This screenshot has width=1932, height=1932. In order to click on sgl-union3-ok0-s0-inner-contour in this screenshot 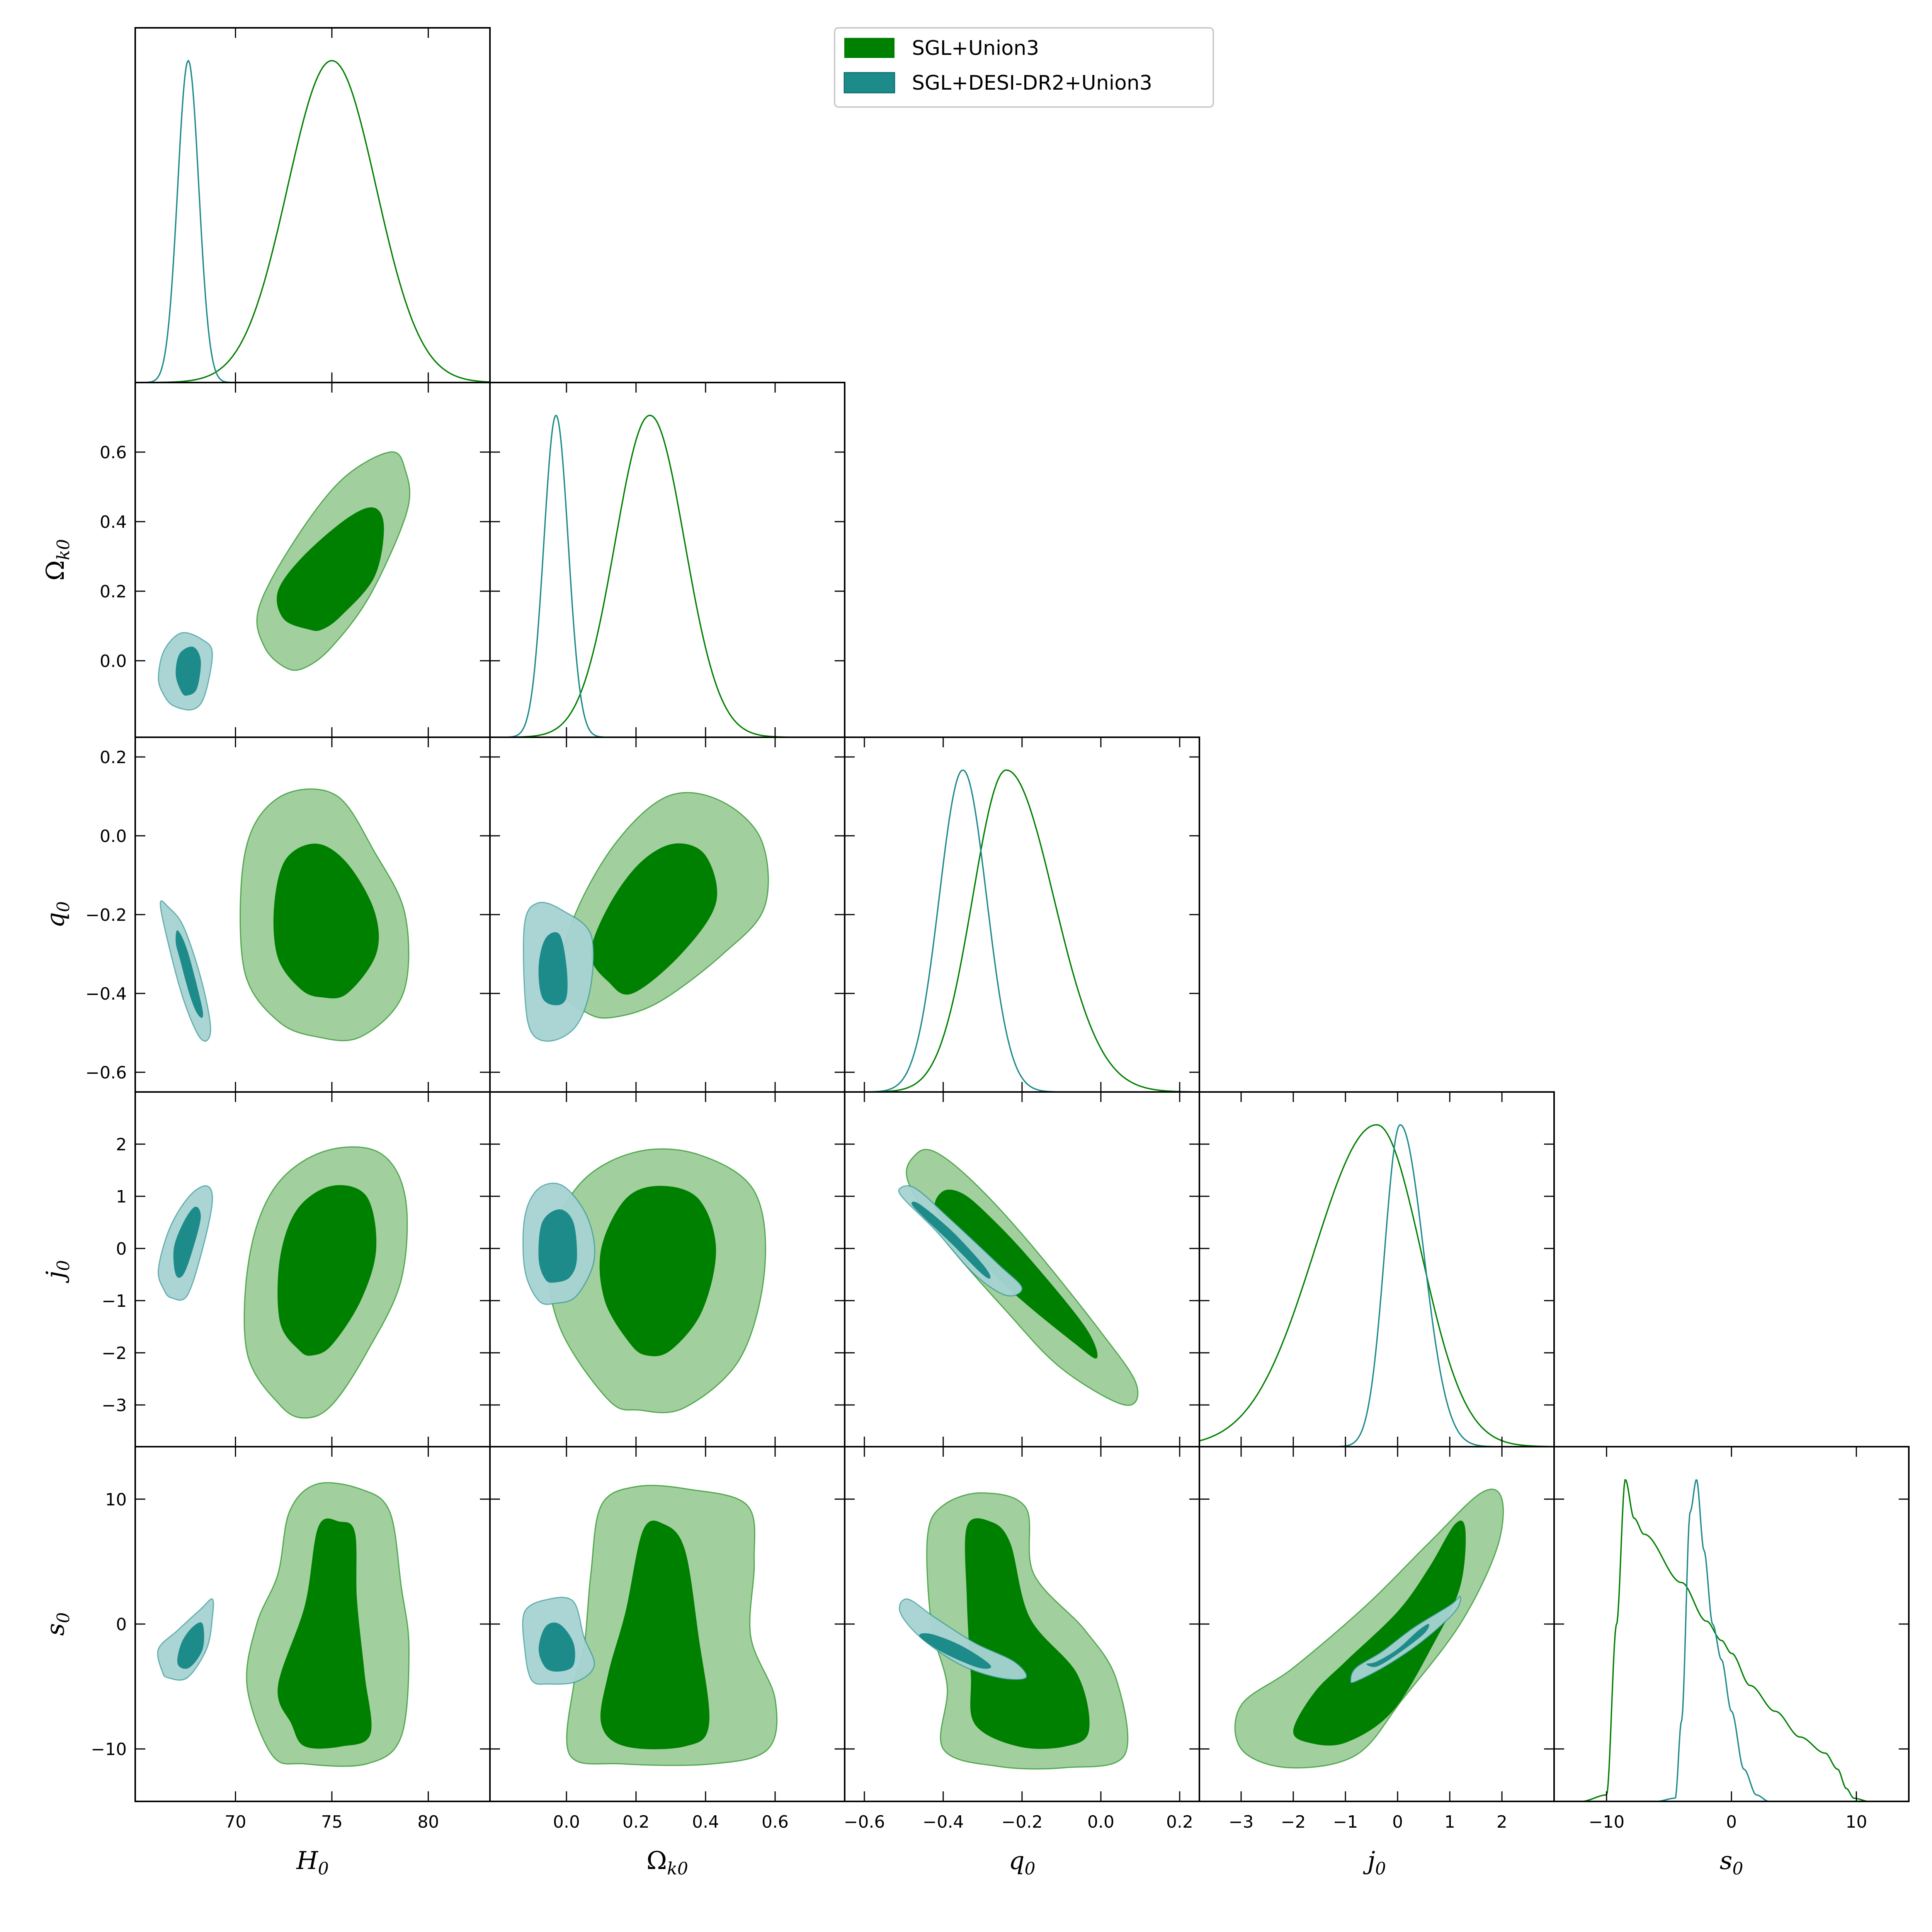, I will do `click(655, 1635)`.